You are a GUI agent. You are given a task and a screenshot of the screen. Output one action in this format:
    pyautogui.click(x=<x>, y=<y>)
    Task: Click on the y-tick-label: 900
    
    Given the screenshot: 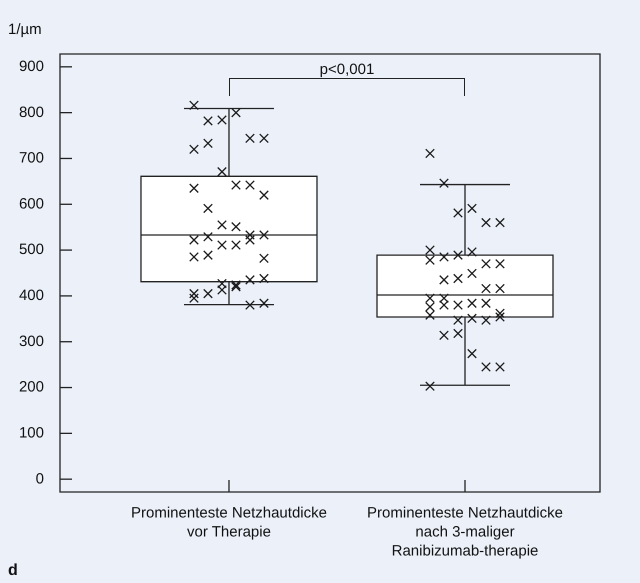 What is the action you would take?
    pyautogui.click(x=31, y=66)
    